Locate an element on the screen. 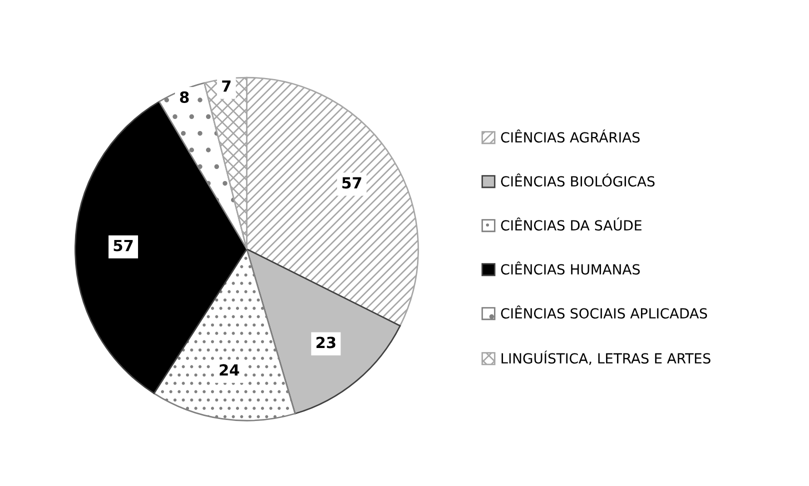 This screenshot has width=809, height=486. data-label: 24 is located at coordinates (230, 370).